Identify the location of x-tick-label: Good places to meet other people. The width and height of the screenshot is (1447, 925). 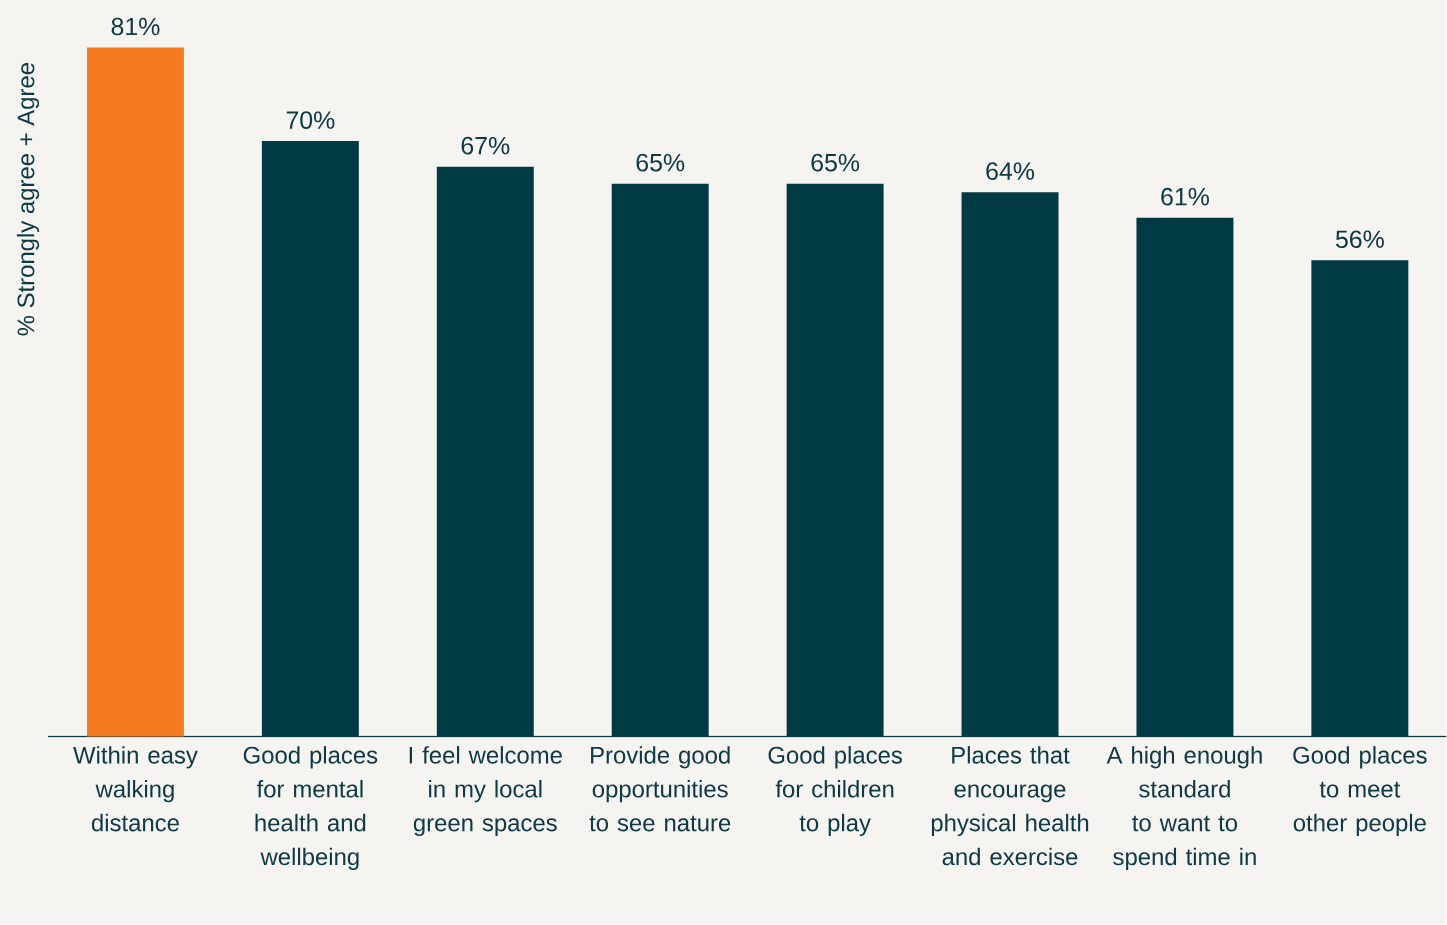
(1360, 791).